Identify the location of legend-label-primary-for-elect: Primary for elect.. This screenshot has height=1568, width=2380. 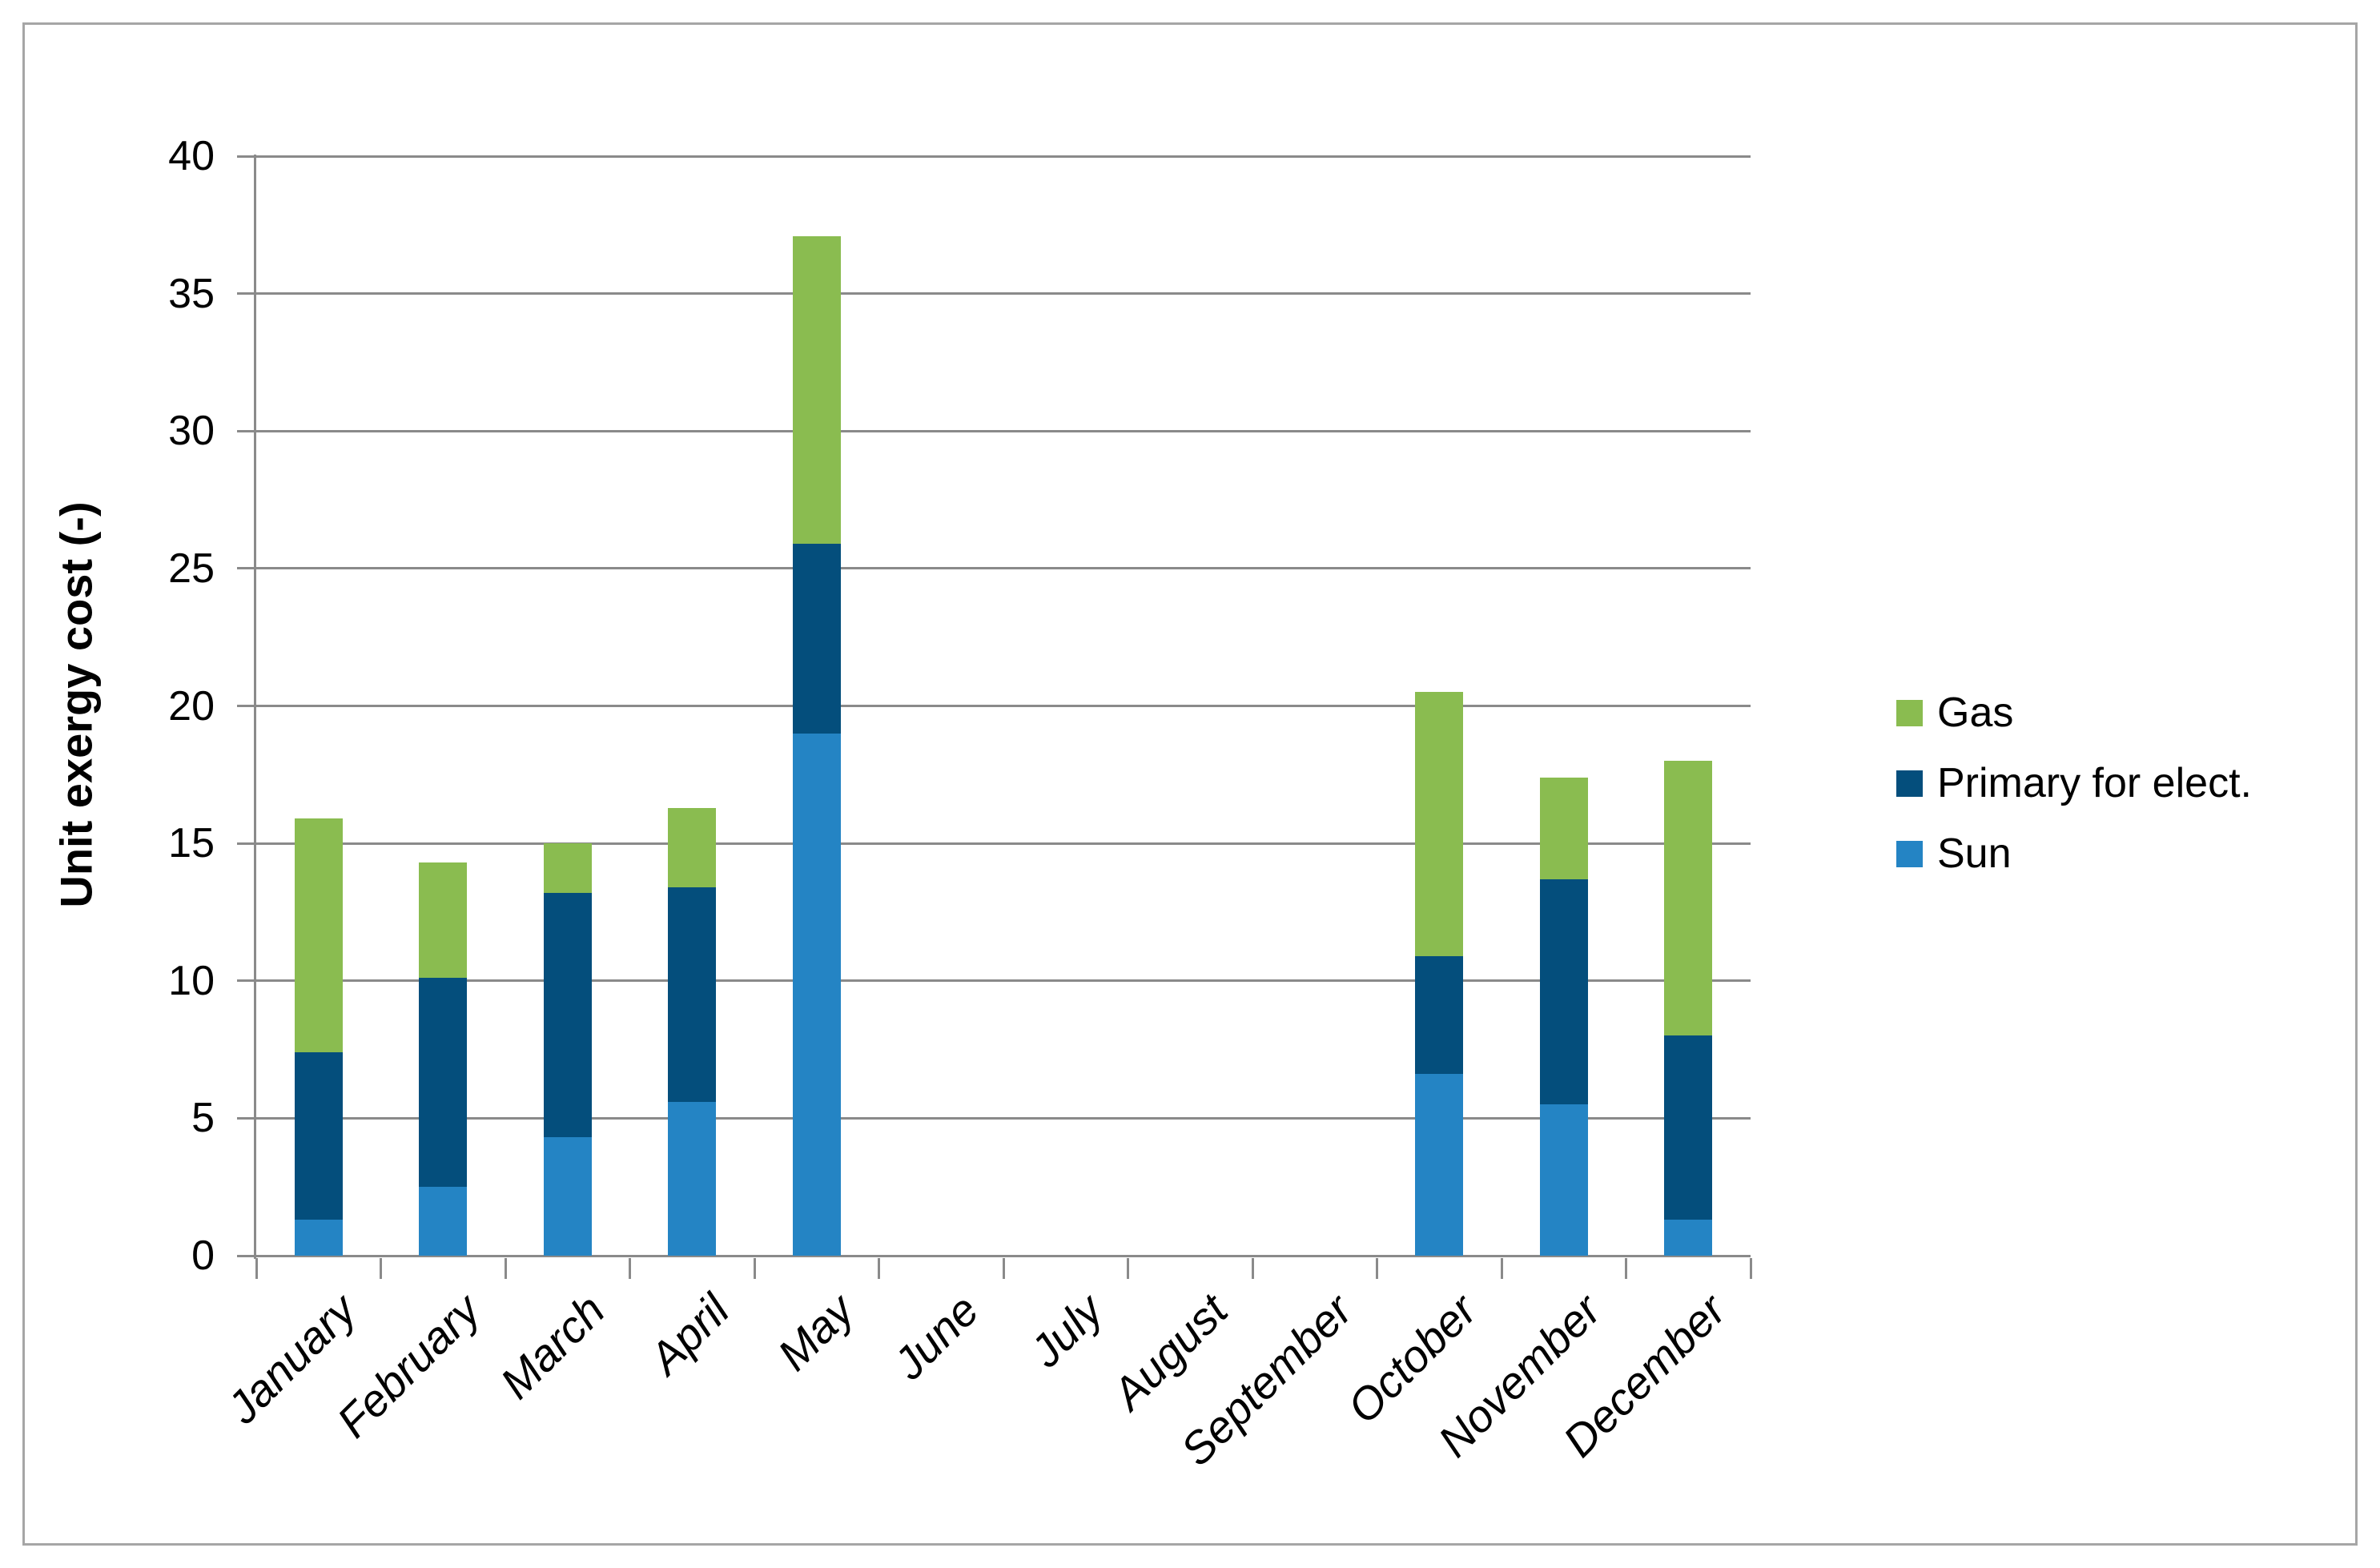
(2094, 783).